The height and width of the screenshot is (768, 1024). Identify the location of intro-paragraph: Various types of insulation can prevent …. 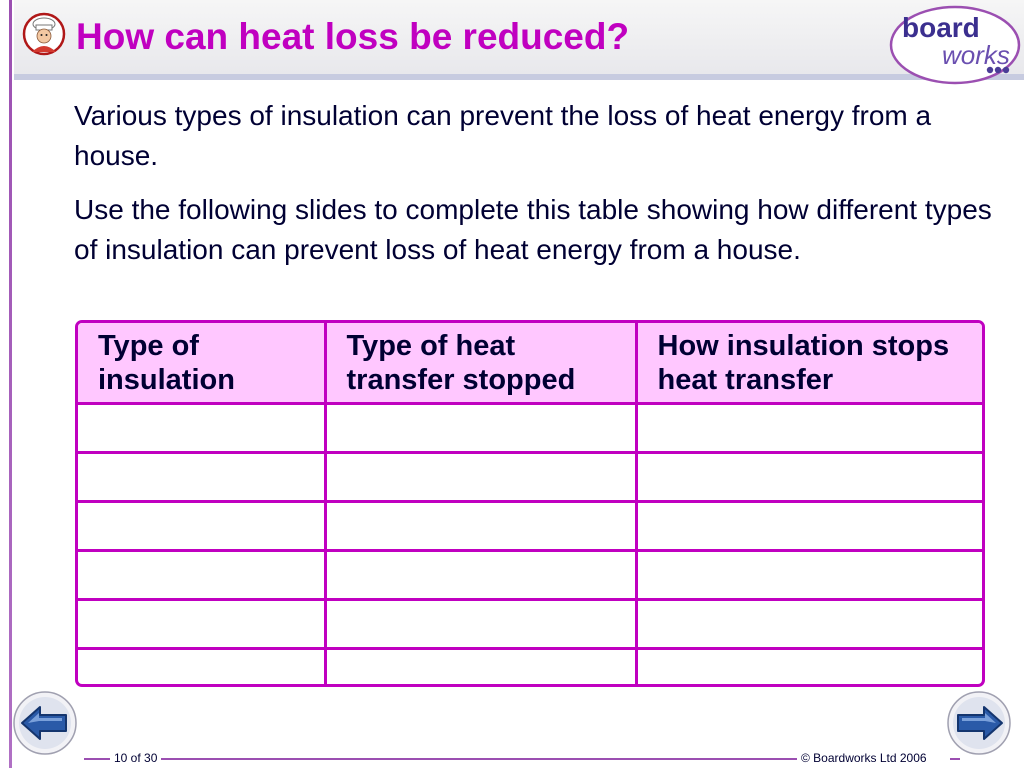
(503, 135).